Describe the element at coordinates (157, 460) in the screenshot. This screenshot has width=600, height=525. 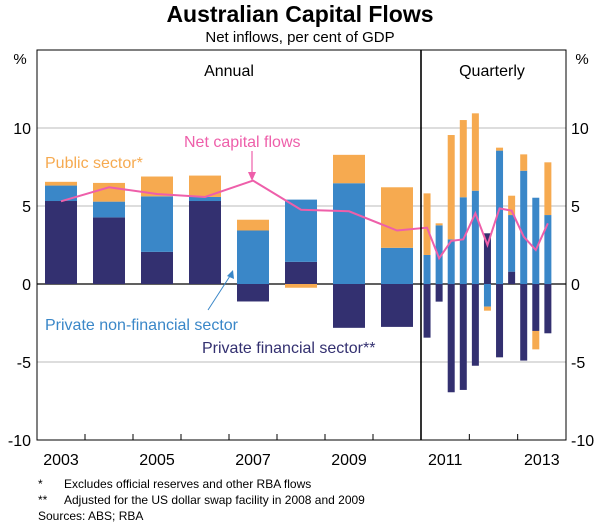
I see `x-tick-label: 2005` at that location.